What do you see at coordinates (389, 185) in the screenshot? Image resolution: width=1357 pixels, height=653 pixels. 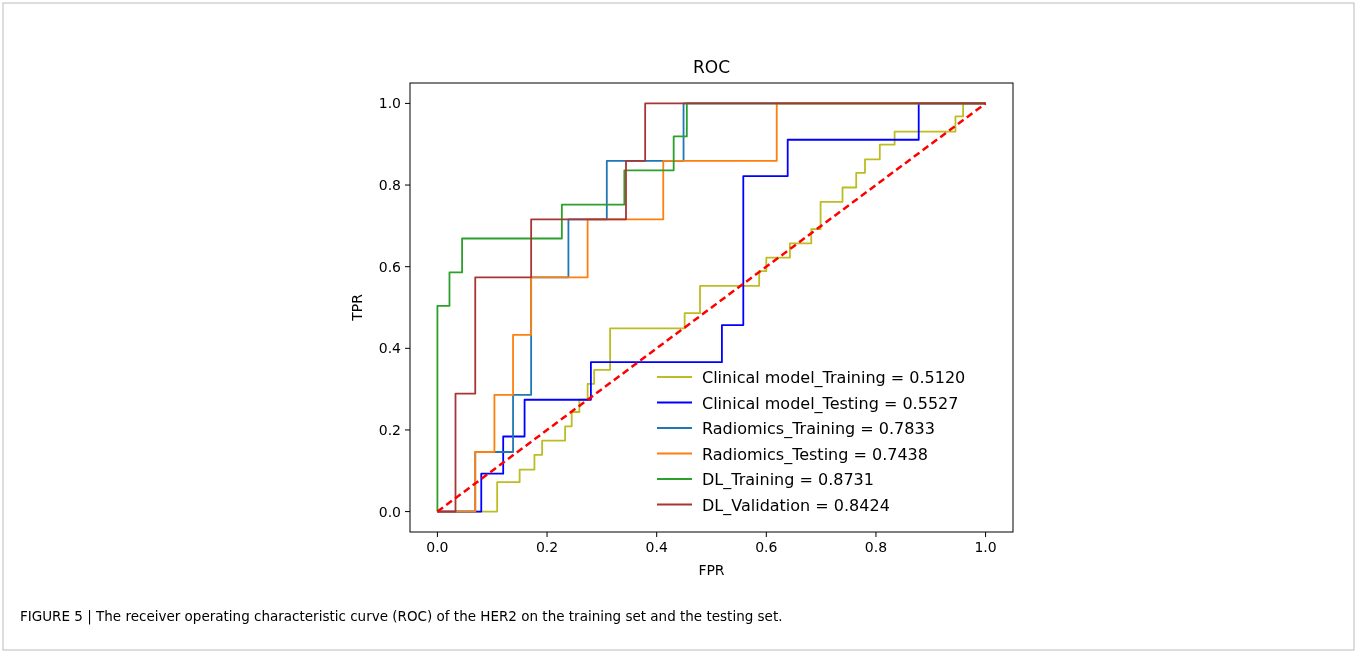 I see `y-tick-label: 0.8` at bounding box center [389, 185].